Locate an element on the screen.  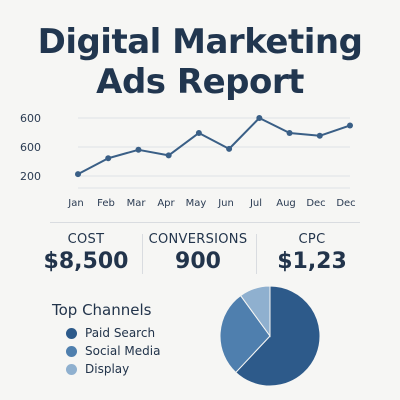
x-tick-label: Apr is located at coordinates (166, 203).